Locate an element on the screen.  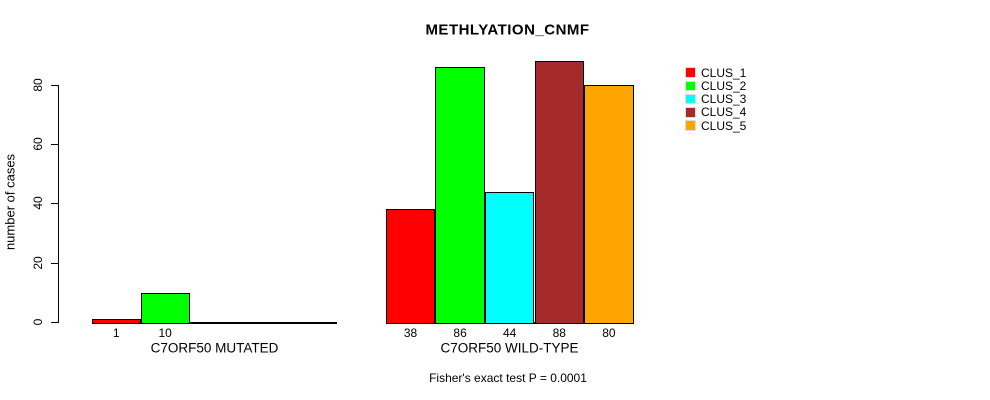
legend-label: CLUS_1 is located at coordinates (724, 72).